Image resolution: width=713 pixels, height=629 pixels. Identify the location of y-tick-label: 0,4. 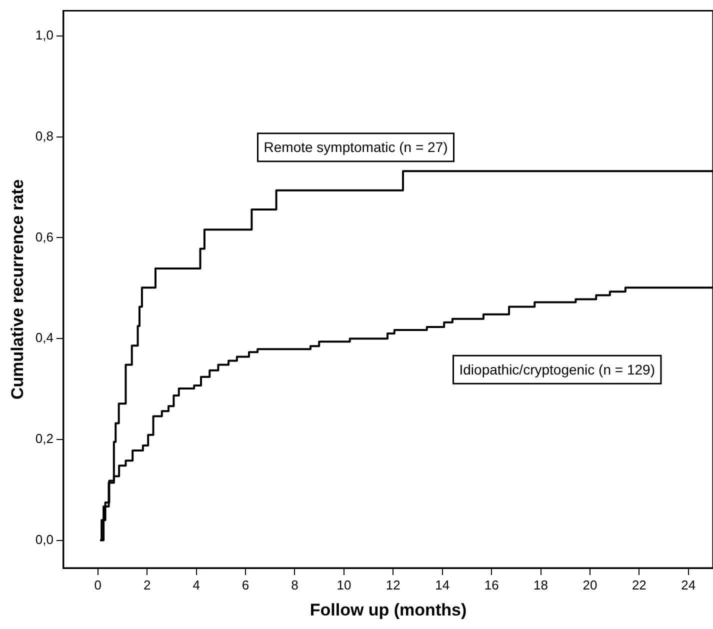
(44, 338).